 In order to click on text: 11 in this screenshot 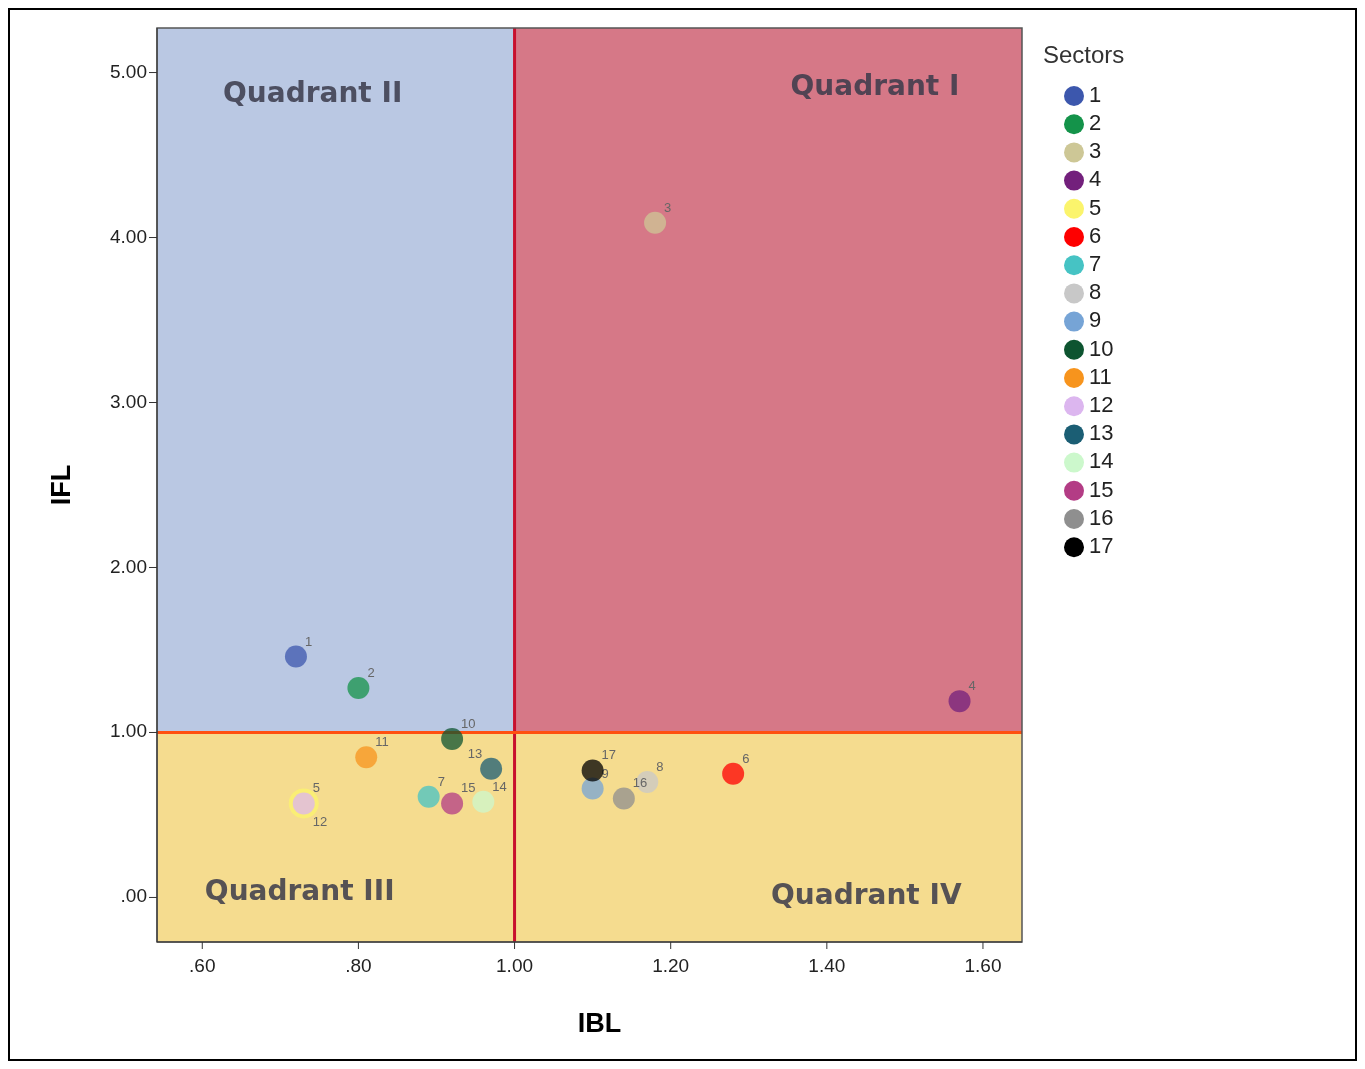, I will do `click(382, 742)`.